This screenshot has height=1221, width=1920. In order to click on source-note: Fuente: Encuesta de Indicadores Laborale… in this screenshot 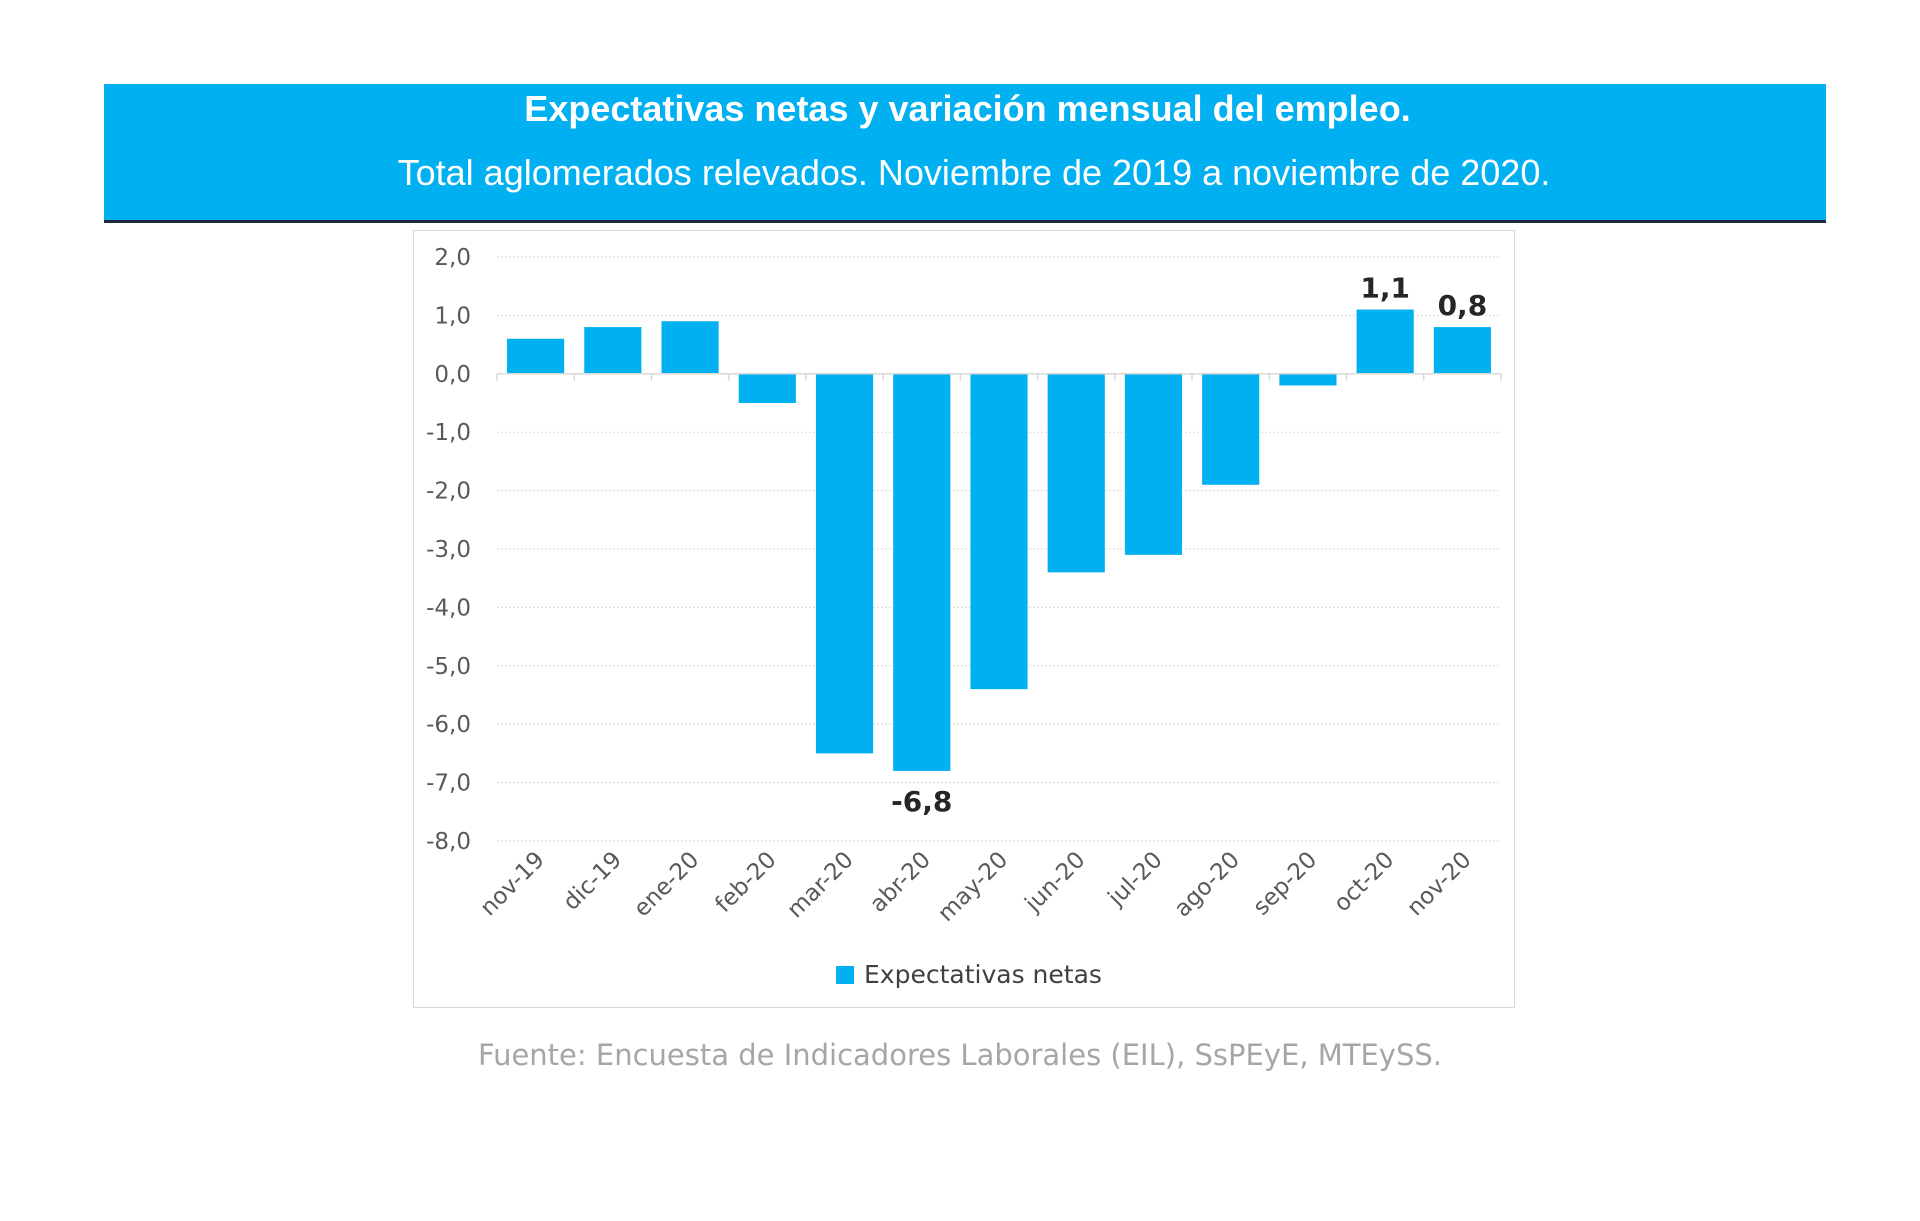, I will do `click(960, 1055)`.